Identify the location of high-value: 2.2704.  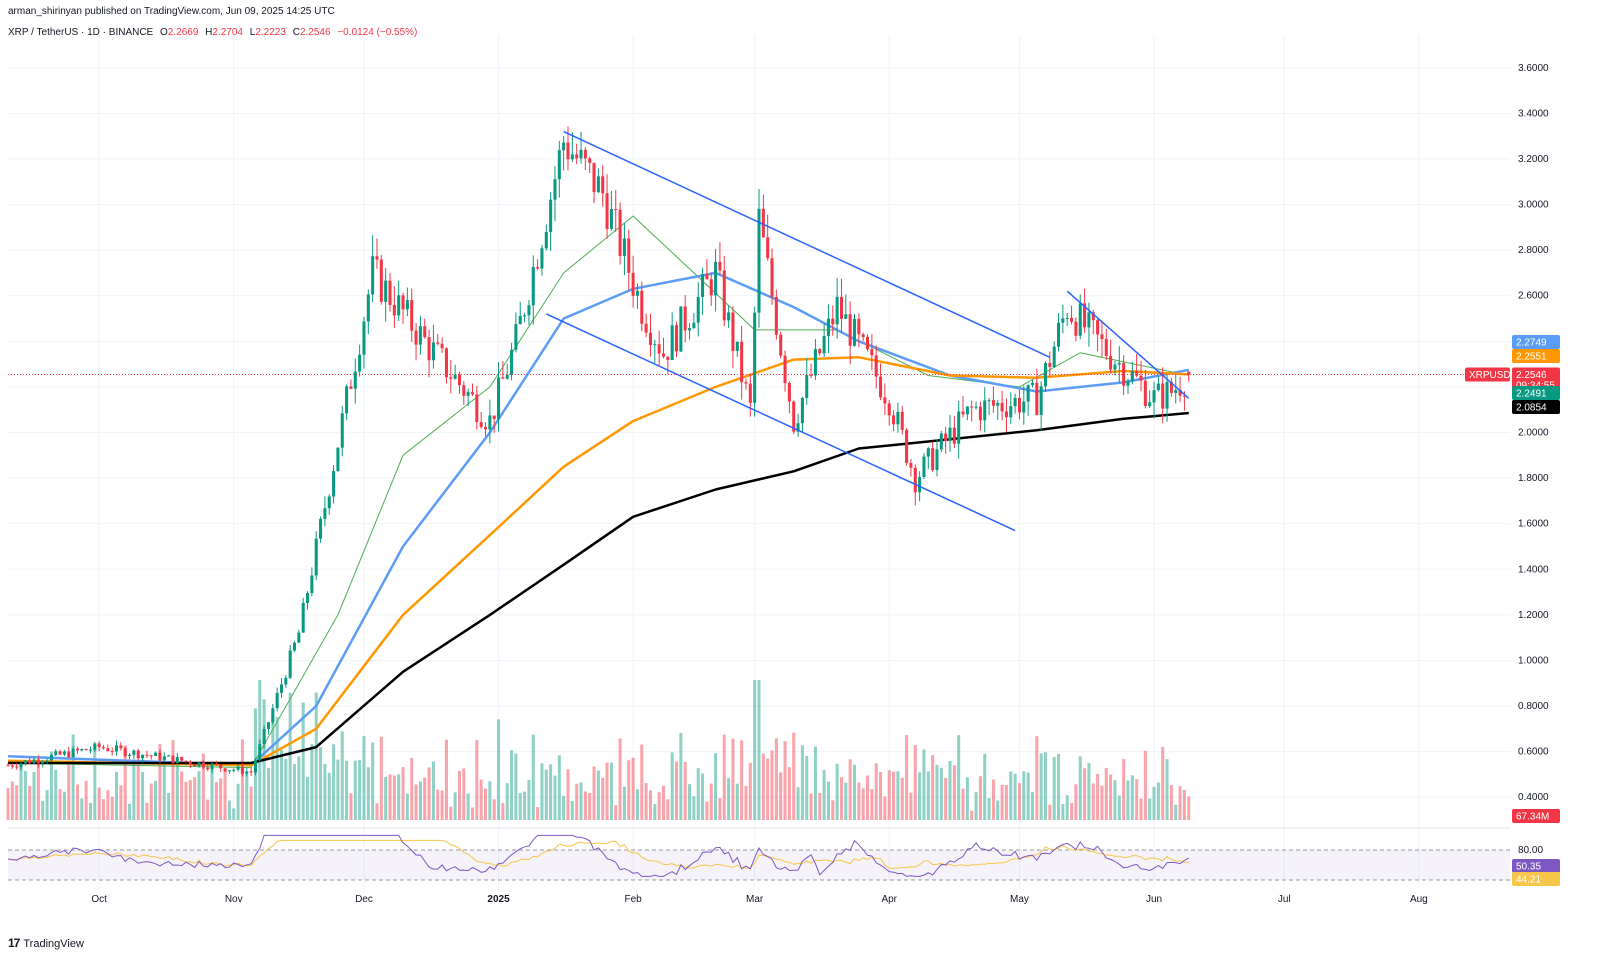
(227, 32).